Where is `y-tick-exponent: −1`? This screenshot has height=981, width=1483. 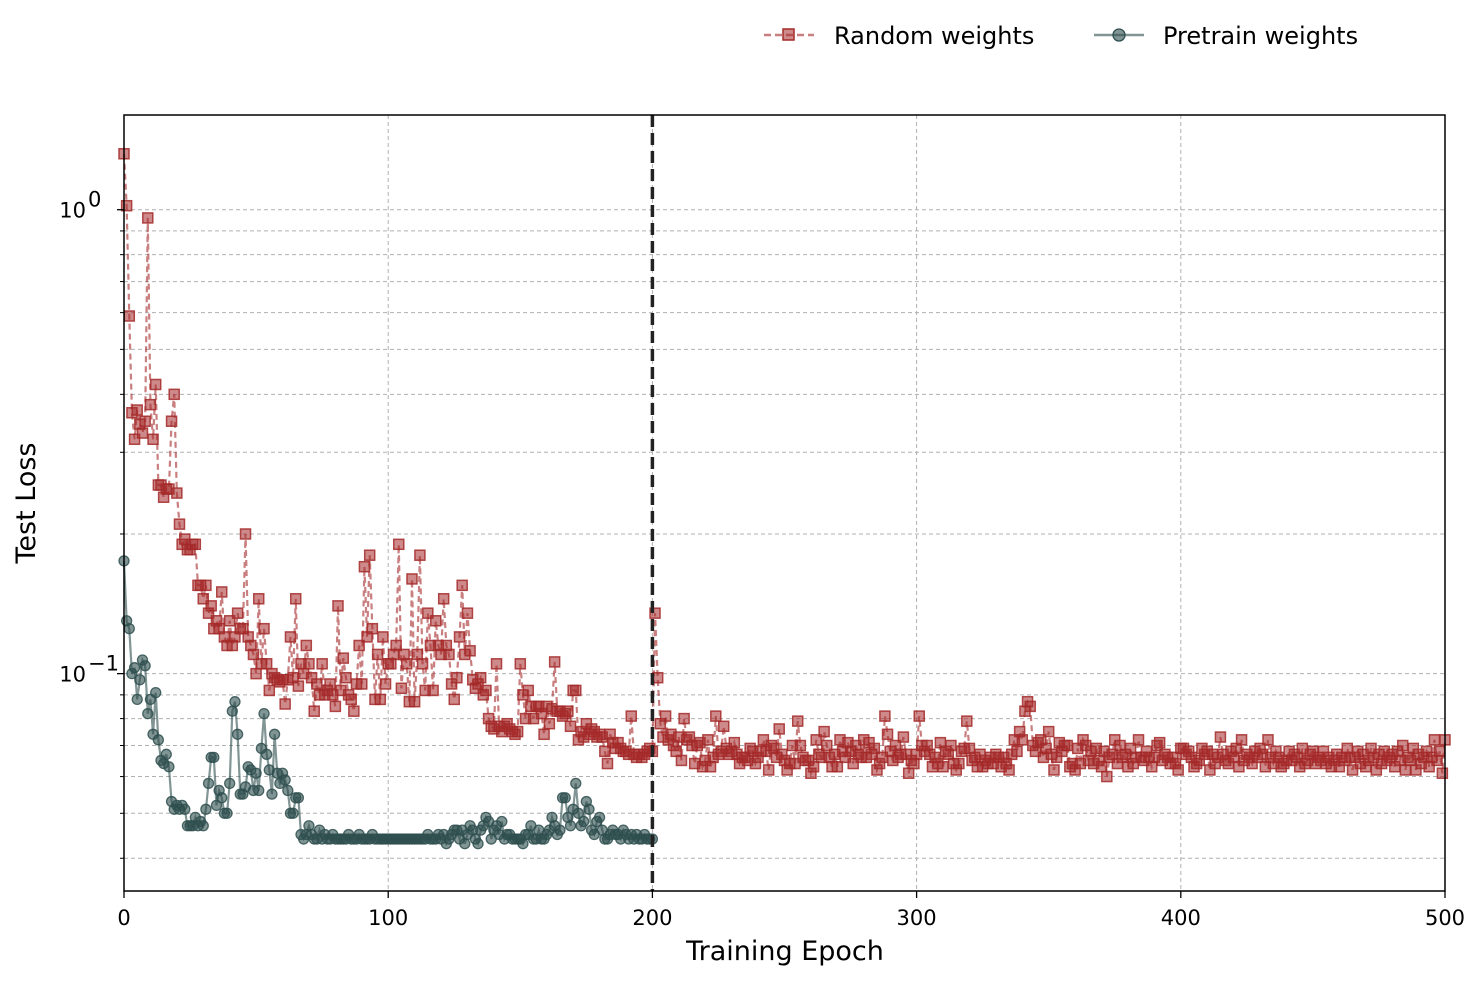
y-tick-exponent: −1 is located at coordinates (103, 664).